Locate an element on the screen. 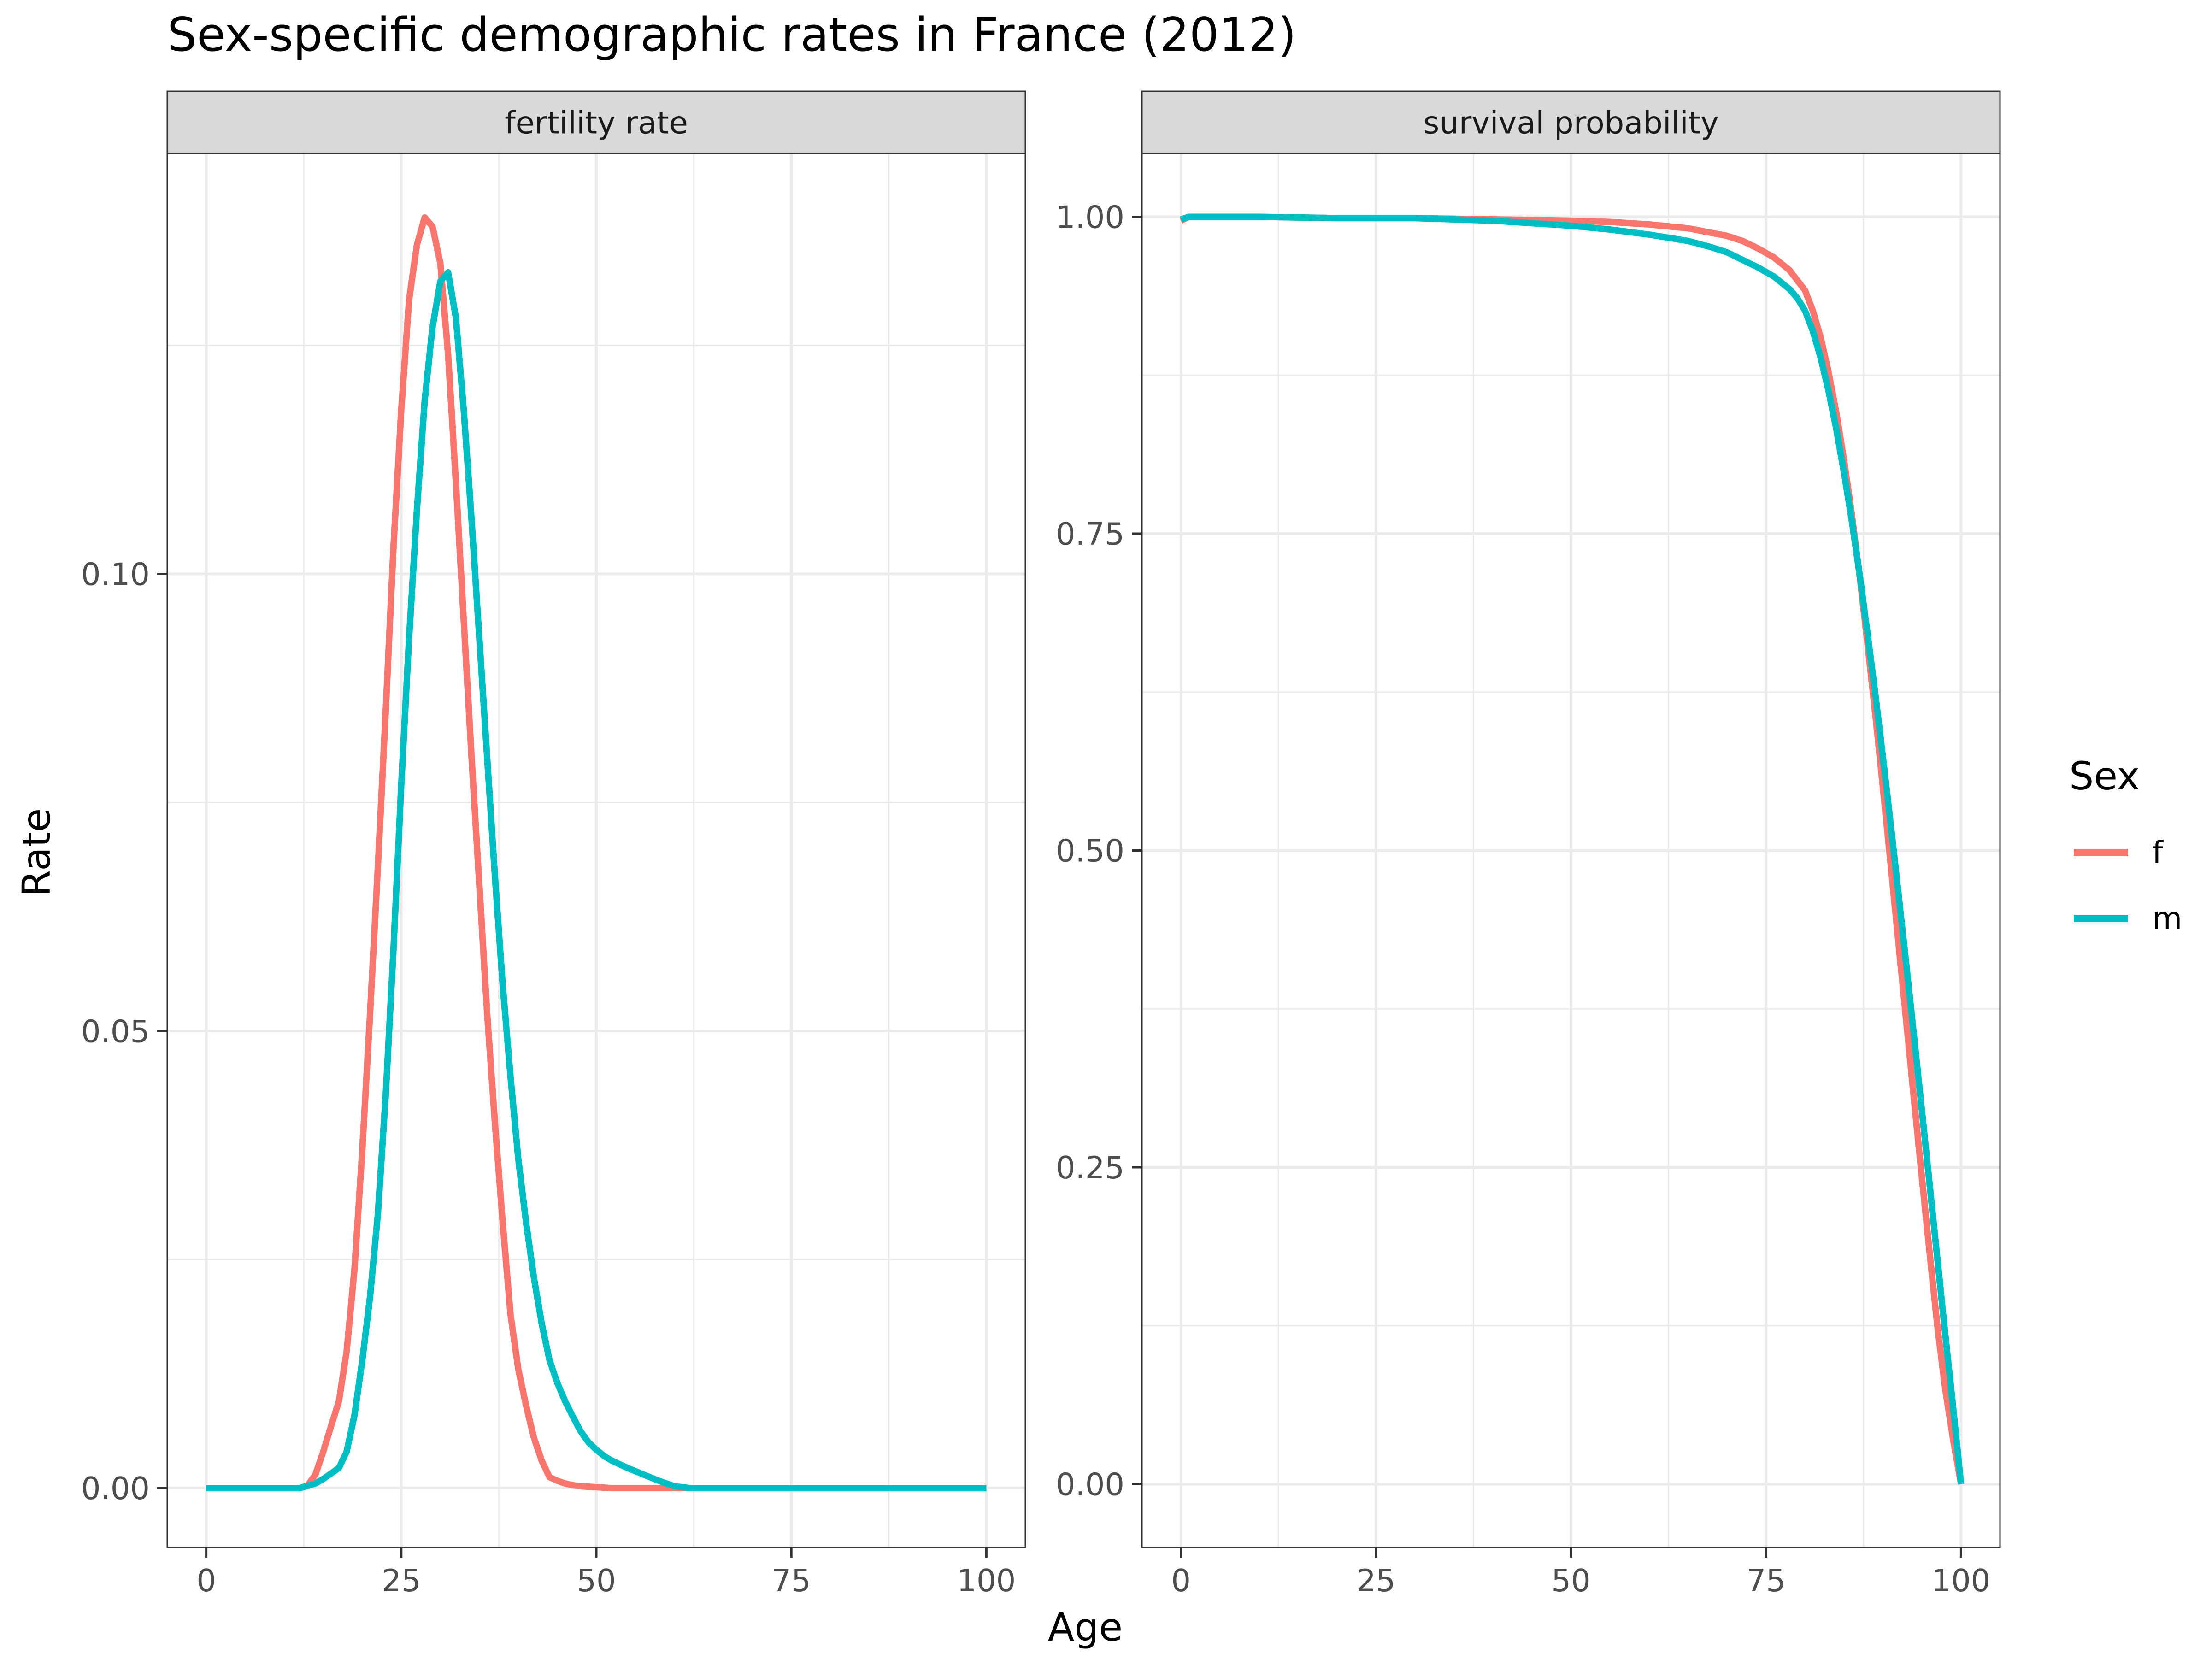  fertility-rate-x-tick-label: 75 is located at coordinates (791, 1581).